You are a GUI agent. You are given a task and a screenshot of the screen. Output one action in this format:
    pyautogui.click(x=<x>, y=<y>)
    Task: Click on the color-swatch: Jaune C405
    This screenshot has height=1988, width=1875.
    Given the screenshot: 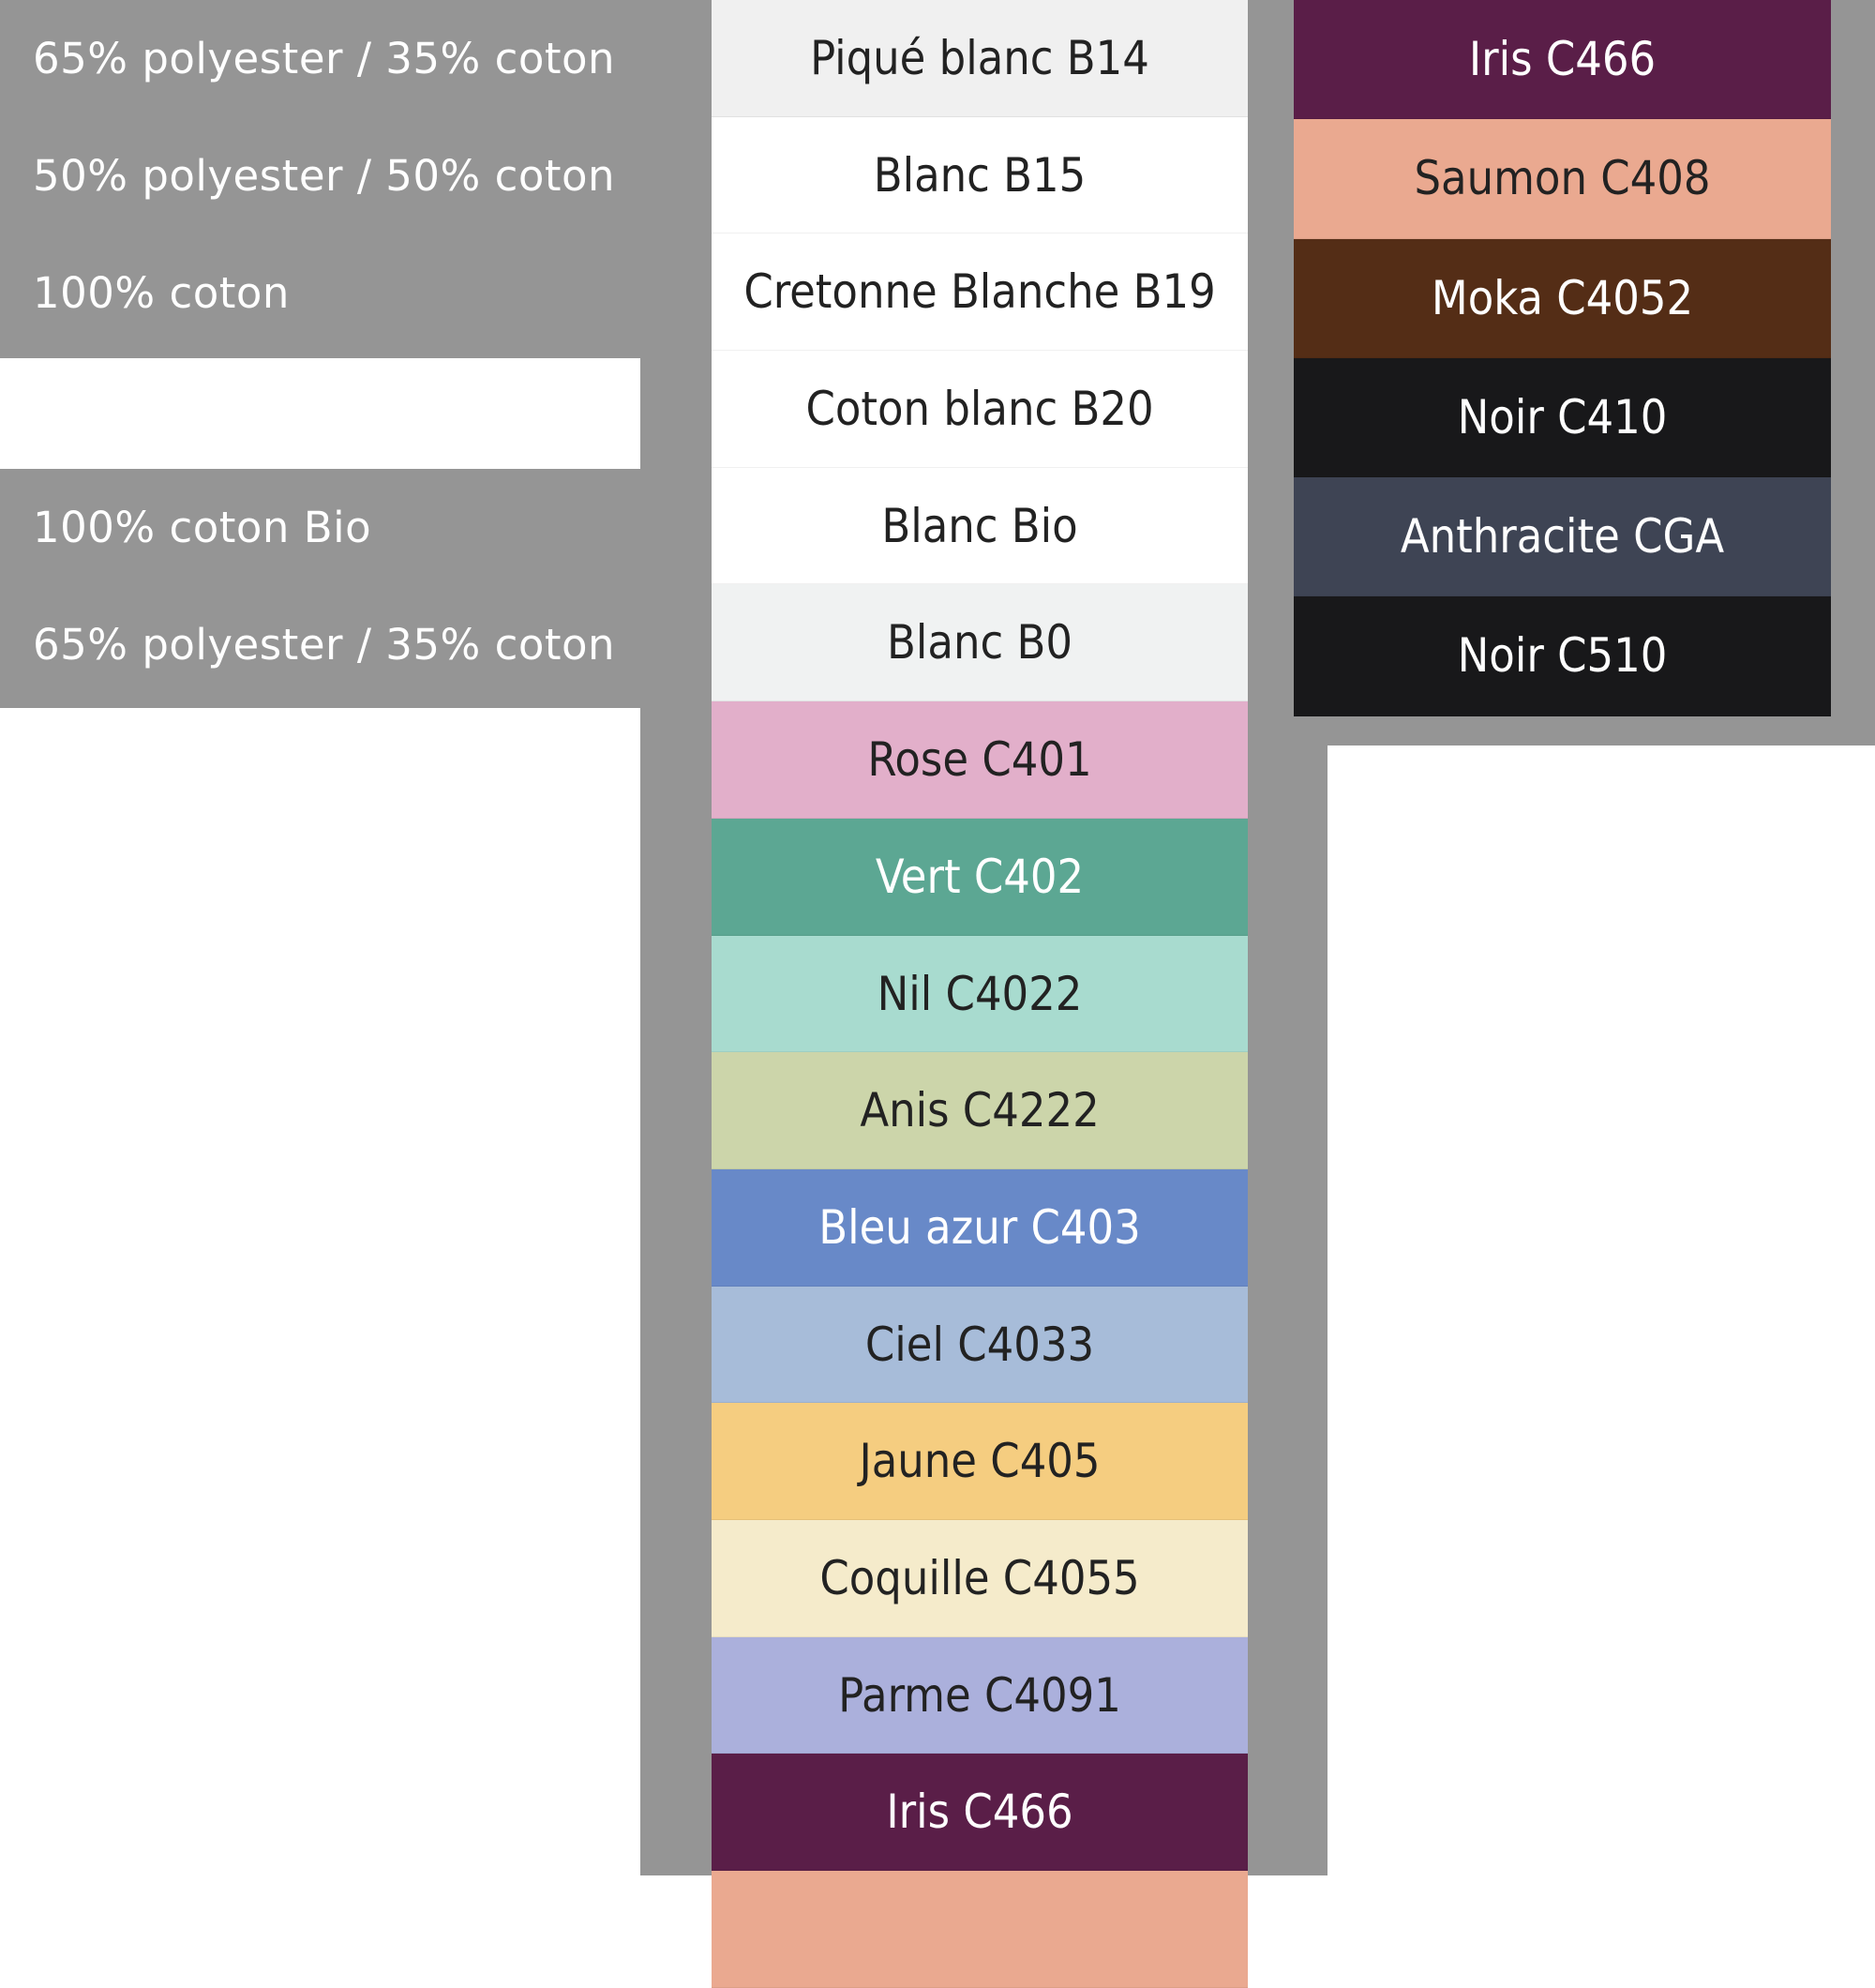 What is the action you would take?
    pyautogui.click(x=980, y=1462)
    